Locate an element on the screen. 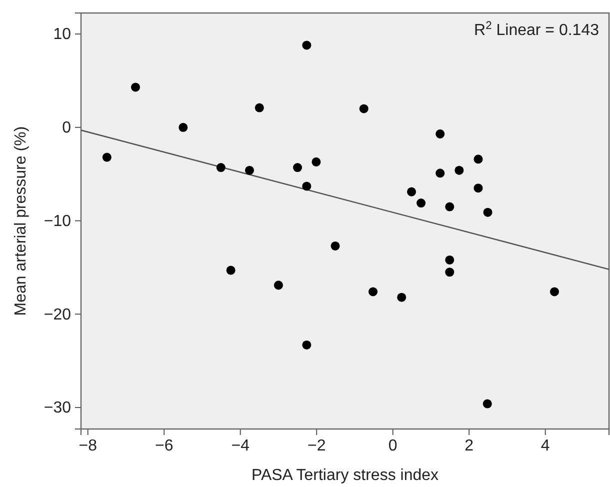 The height and width of the screenshot is (487, 610). x-tick-label: 2 is located at coordinates (469, 445).